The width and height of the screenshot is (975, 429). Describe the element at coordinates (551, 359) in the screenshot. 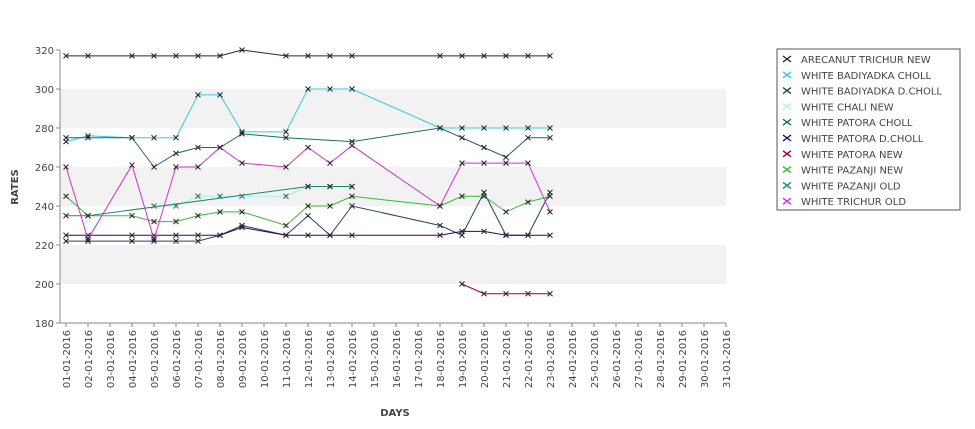

I see `x-tick-label: 23-01-2016` at that location.